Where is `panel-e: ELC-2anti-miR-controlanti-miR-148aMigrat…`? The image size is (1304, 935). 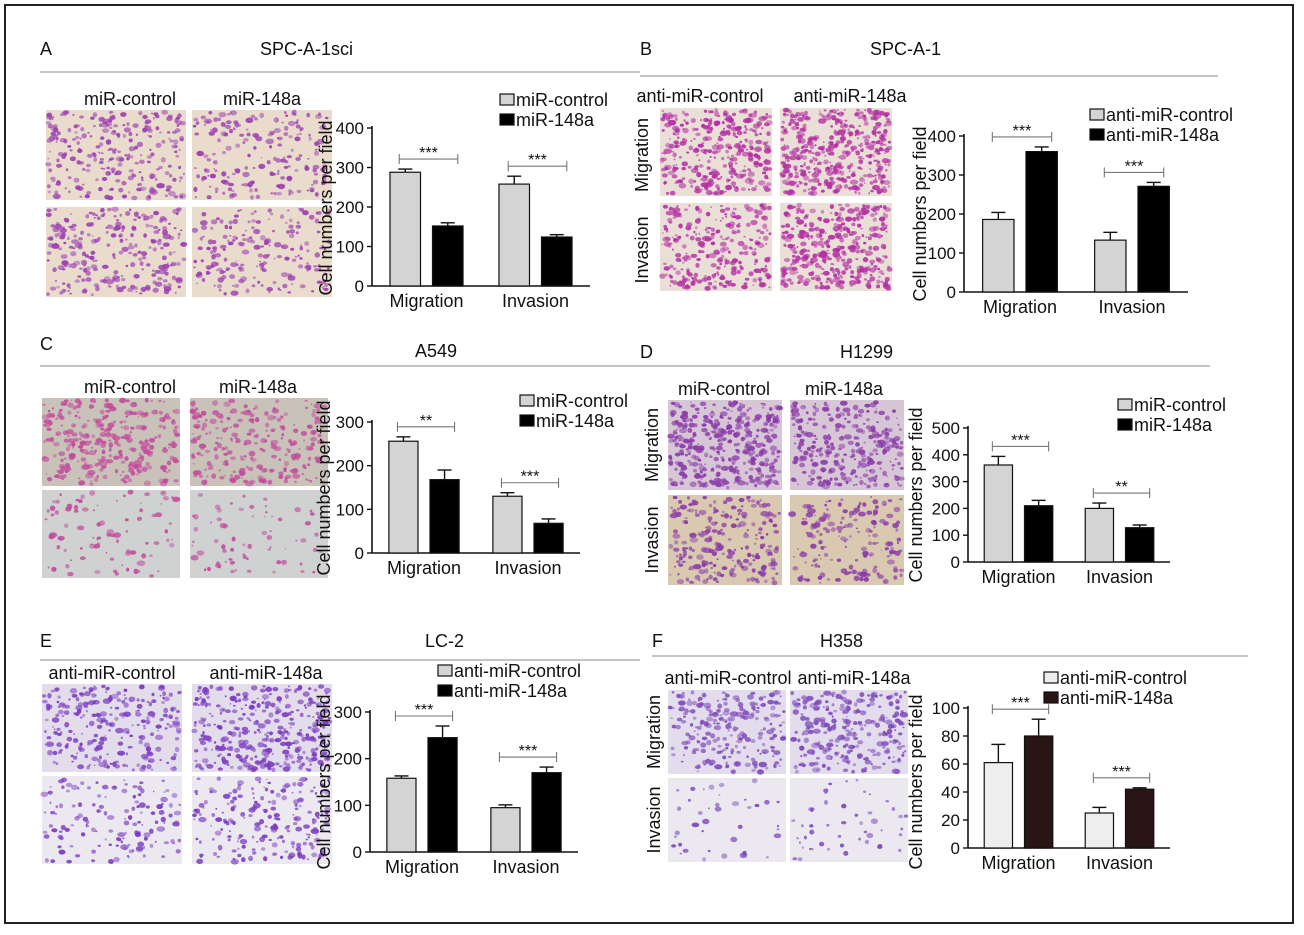
panel-e: ELC-2anti-miR-controlanti-miR-148aMigrat… is located at coordinates (340, 754).